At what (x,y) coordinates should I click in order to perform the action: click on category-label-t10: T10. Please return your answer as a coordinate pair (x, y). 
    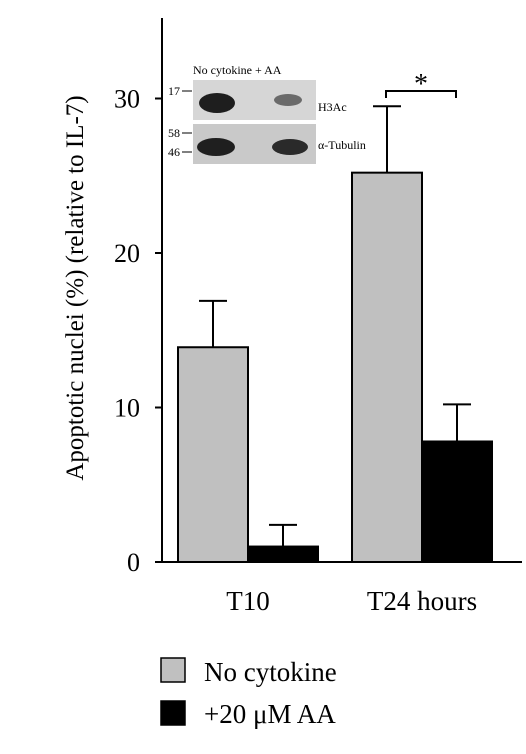
    Looking at the image, I should click on (248, 601).